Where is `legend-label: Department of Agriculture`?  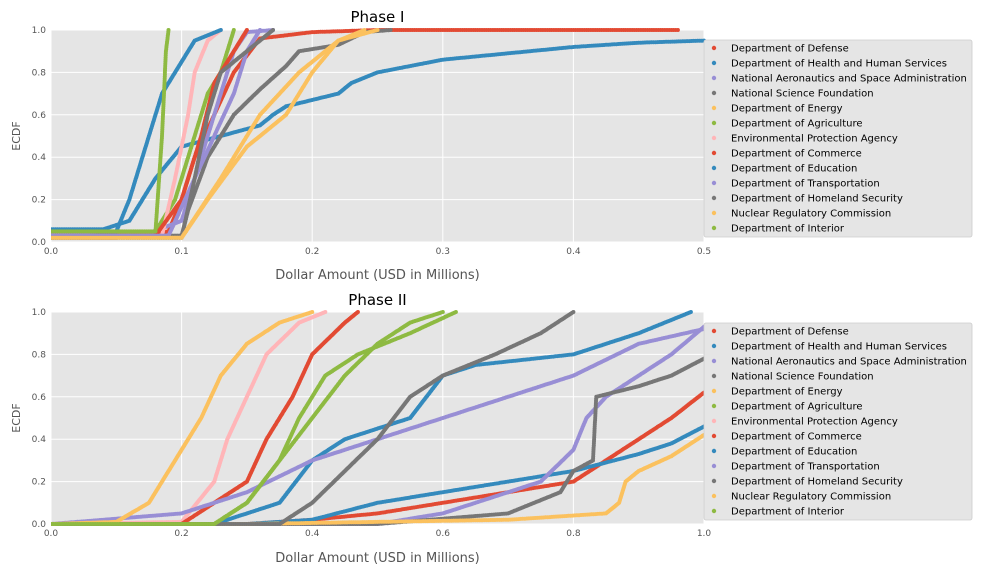
legend-label: Department of Agriculture is located at coordinates (797, 124).